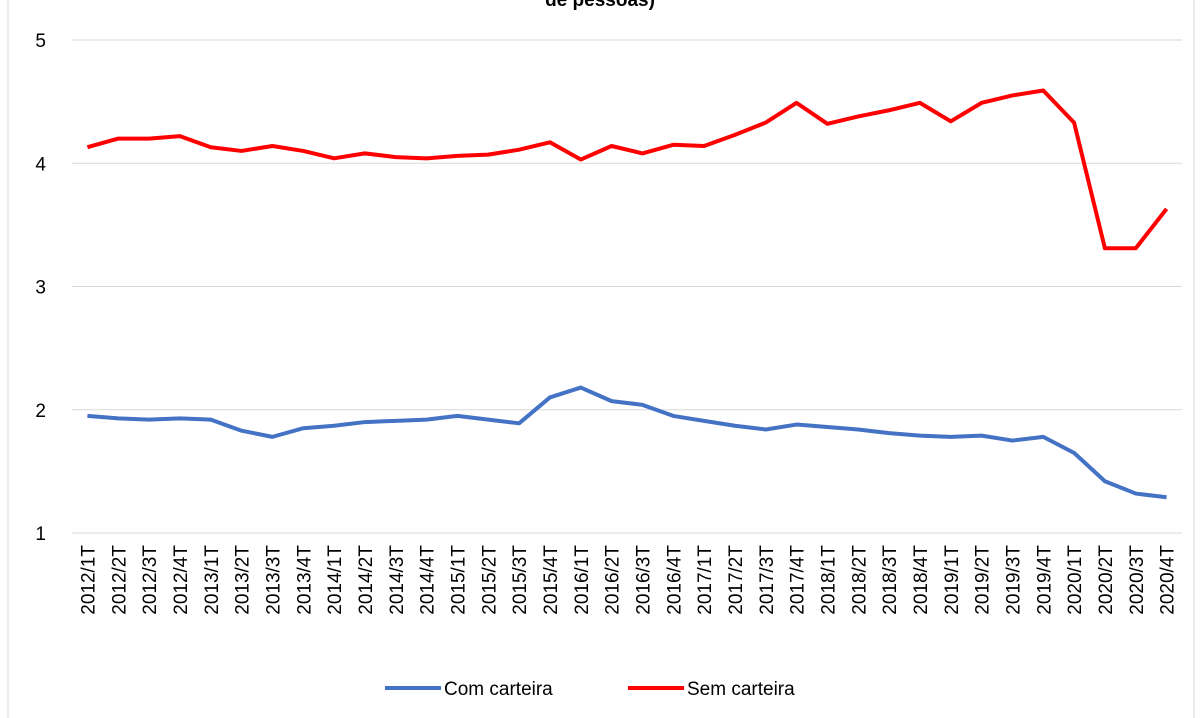  I want to click on x-tick-label: 2017/4T, so click(798, 580).